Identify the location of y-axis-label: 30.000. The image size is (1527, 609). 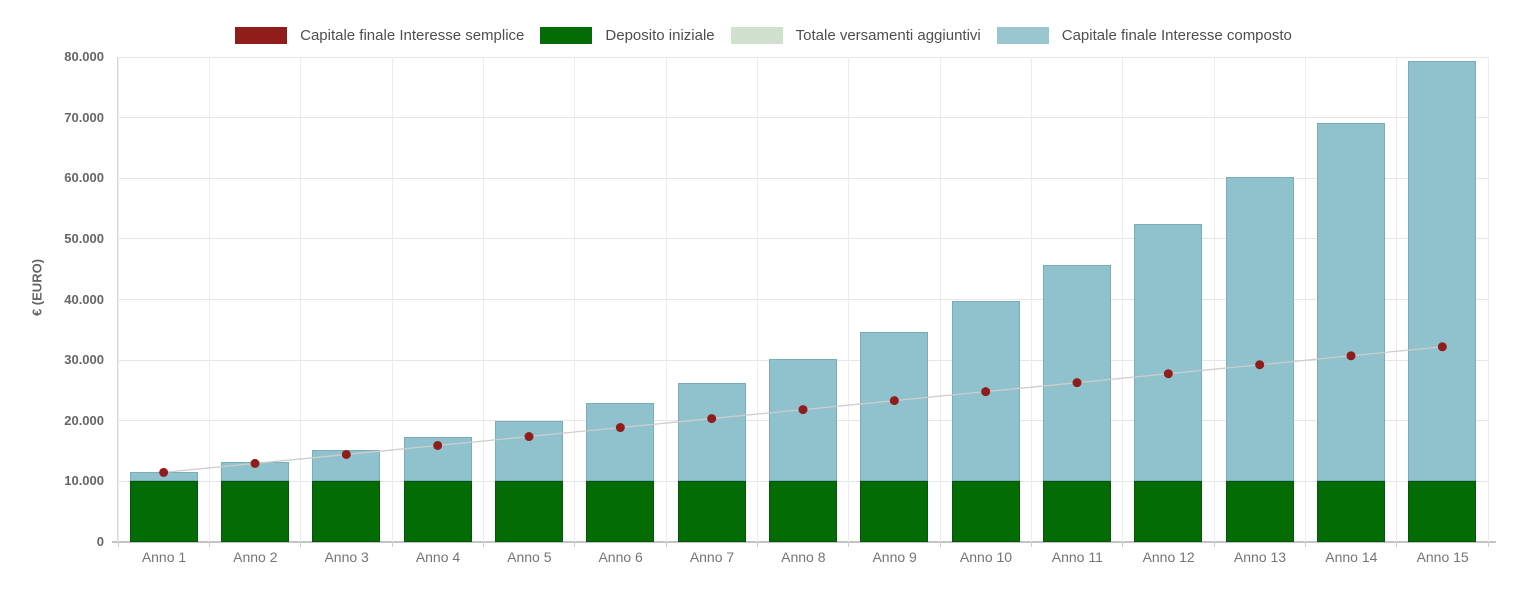
(84, 360).